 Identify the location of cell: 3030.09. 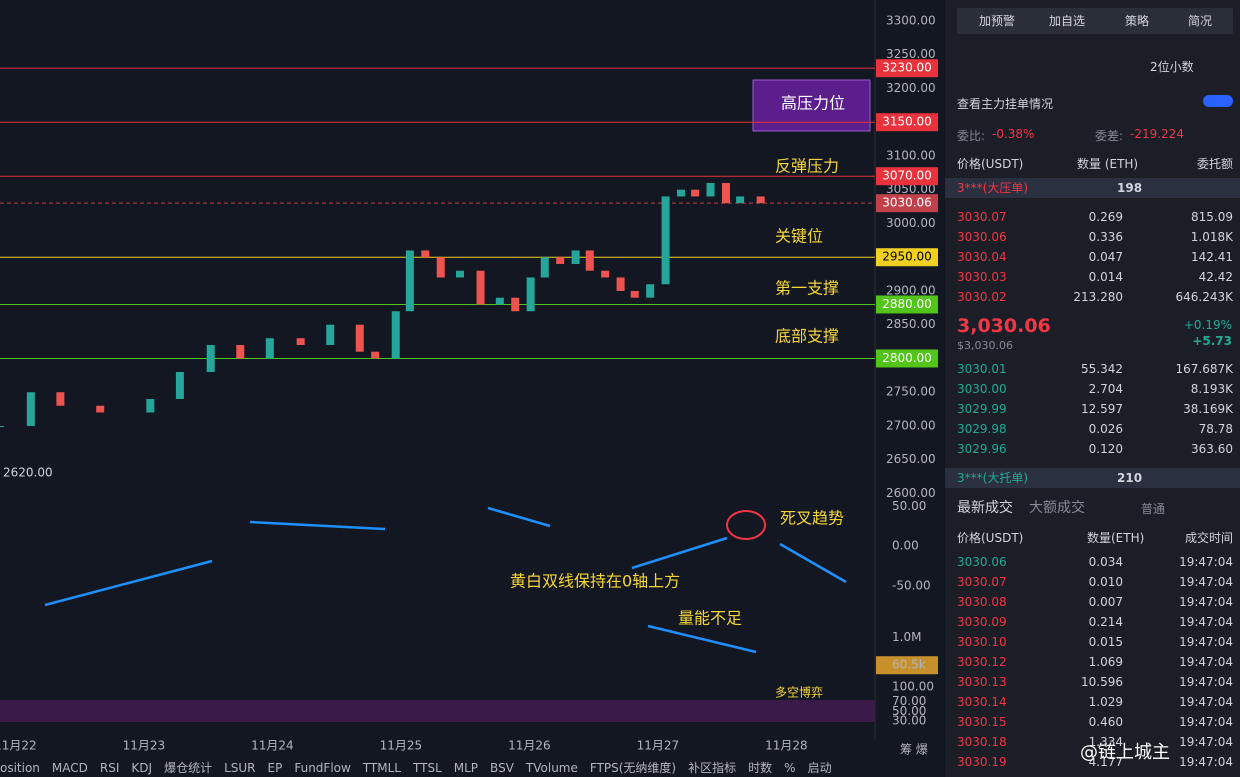
(982, 622).